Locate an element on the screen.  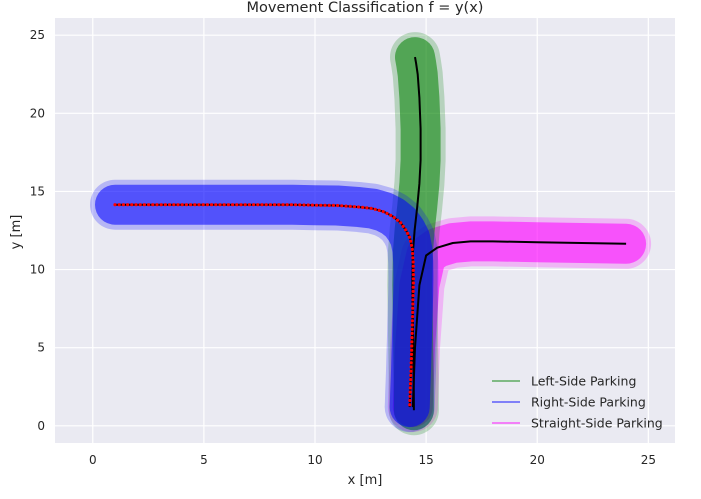
legend-label: Straight-Side Parking is located at coordinates (597, 423).